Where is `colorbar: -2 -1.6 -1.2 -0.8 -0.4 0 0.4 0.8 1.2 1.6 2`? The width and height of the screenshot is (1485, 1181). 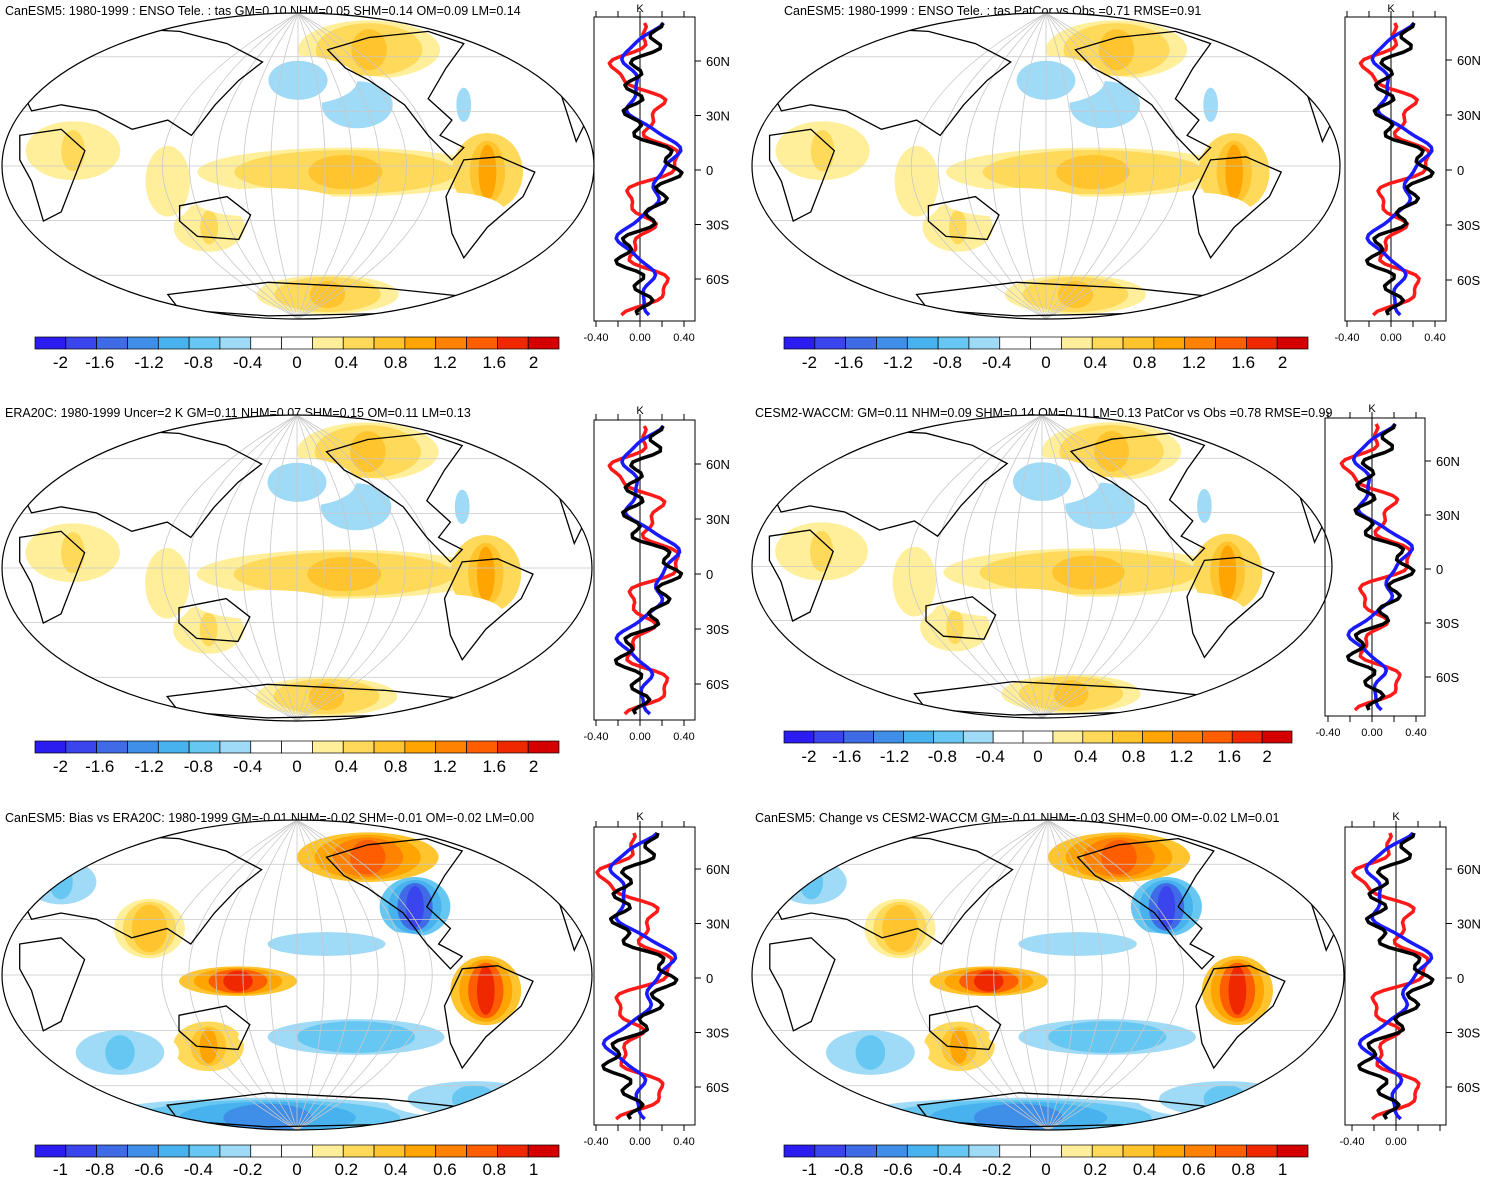 colorbar: -2 -1.6 -1.2 -0.8 -0.4 0 0.4 0.8 1.2 1.6 2 is located at coordinates (1046, 354).